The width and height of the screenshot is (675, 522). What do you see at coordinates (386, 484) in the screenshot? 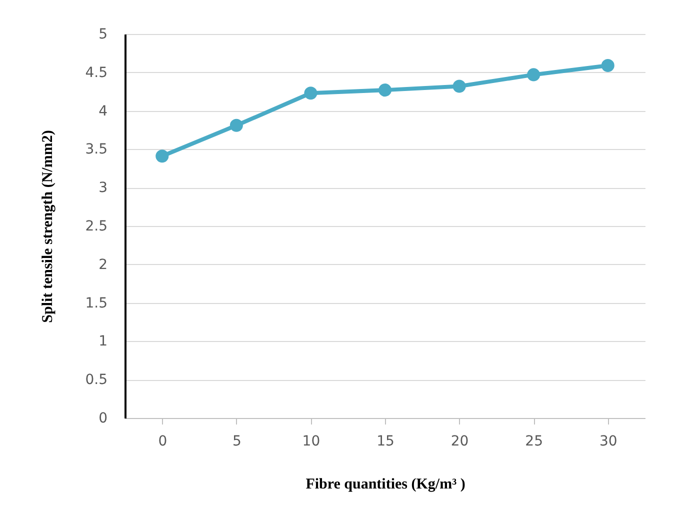
I see `x-axis-title: Fibre quantities (Kg/m³ )` at bounding box center [386, 484].